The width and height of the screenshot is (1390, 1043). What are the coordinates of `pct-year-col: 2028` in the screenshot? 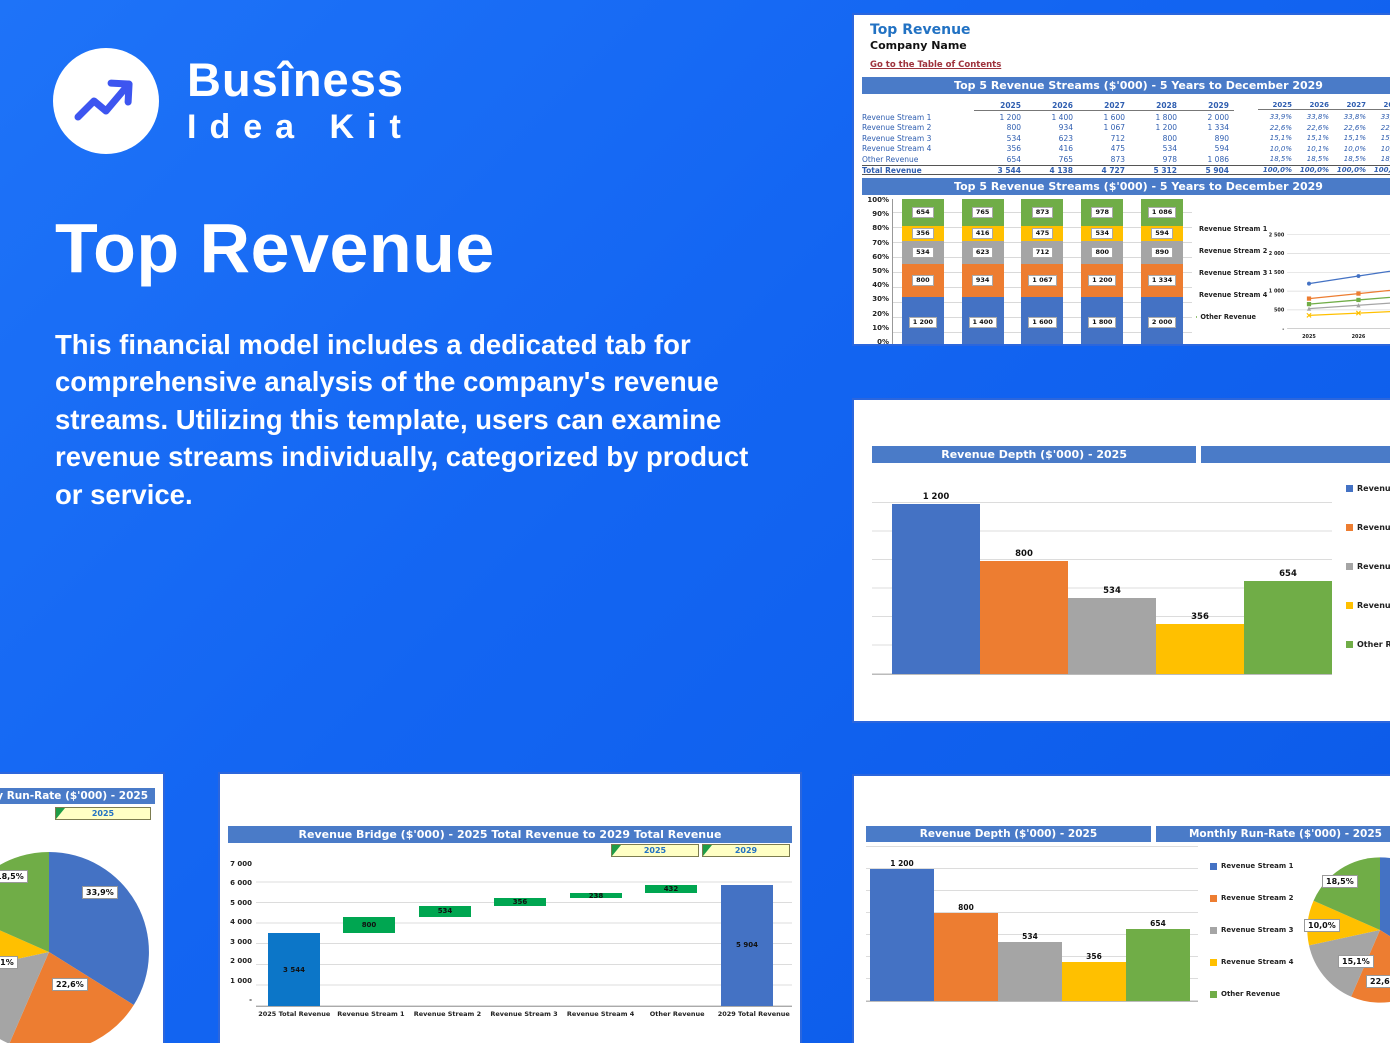 It's located at (1379, 105).